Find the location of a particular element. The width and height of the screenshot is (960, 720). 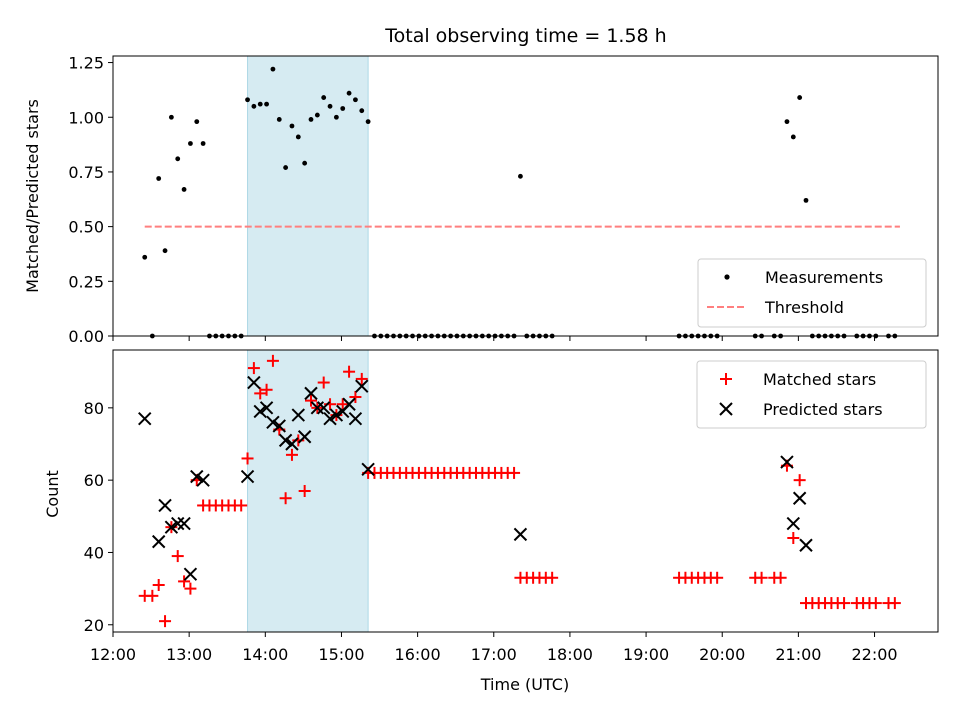

top-legend: Measurements Threshold is located at coordinates (812, 293).